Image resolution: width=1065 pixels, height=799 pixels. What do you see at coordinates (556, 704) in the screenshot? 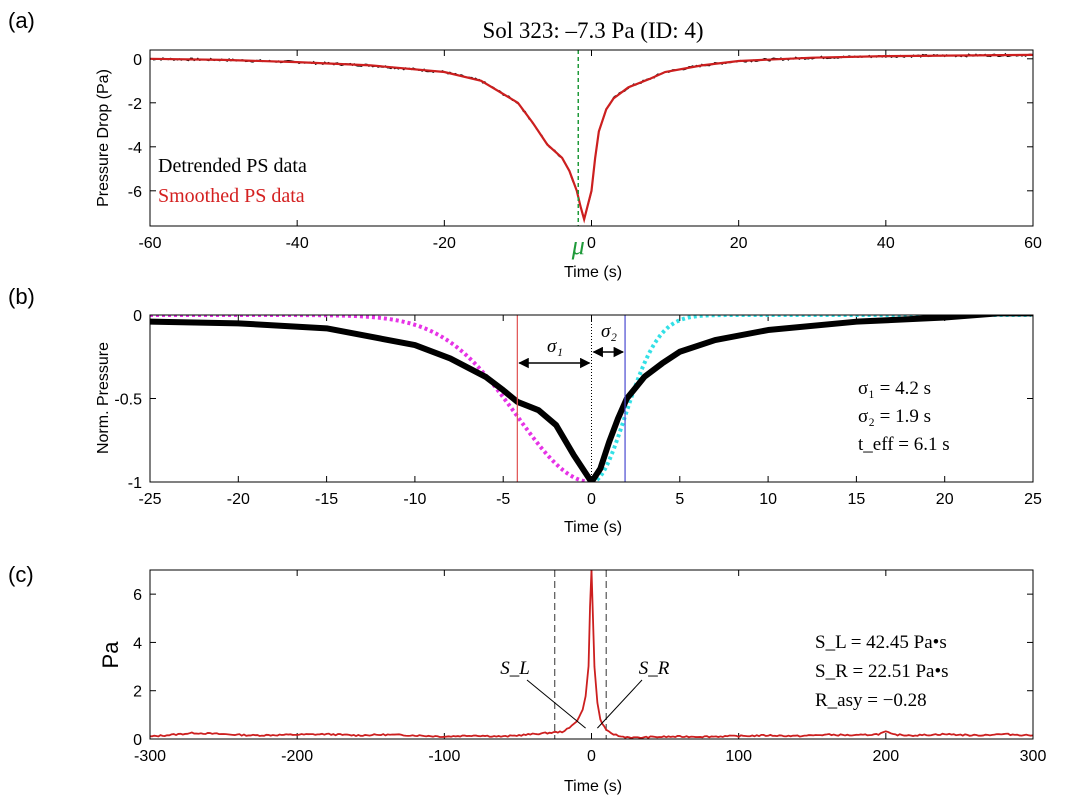
I see `panel-c-sl-pointer` at bounding box center [556, 704].